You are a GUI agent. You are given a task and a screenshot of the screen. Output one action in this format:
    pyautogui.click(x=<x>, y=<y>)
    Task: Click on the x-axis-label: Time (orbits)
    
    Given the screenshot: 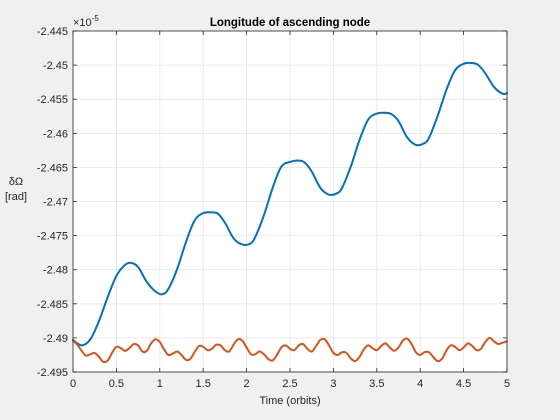 What is the action you would take?
    pyautogui.click(x=289, y=401)
    